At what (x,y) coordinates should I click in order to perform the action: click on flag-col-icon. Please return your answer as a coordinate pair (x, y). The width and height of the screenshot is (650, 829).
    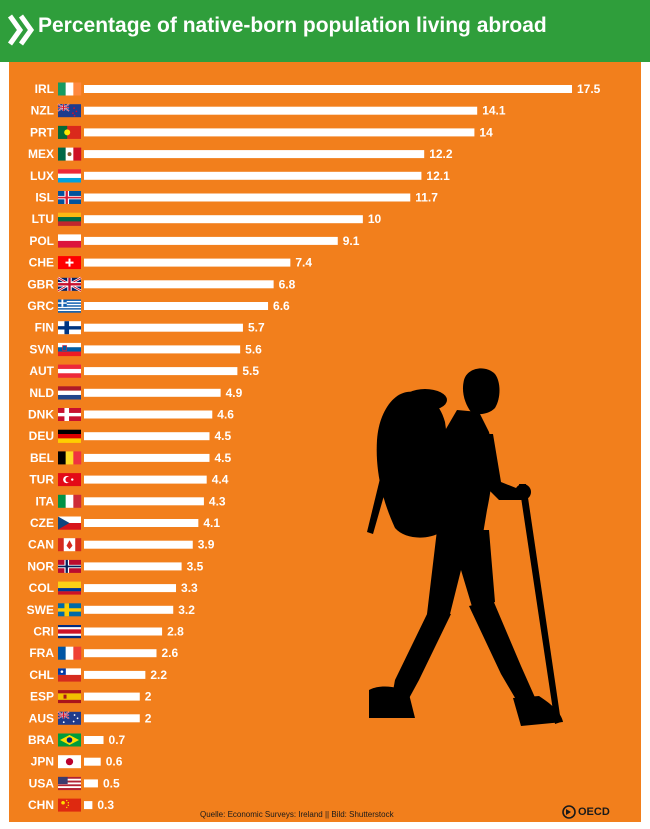
    Looking at the image, I should click on (69, 588).